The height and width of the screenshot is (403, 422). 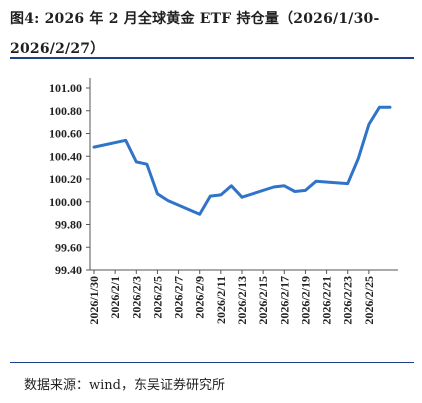 I want to click on x-tick-label: 2026/2/15, so click(x=263, y=300).